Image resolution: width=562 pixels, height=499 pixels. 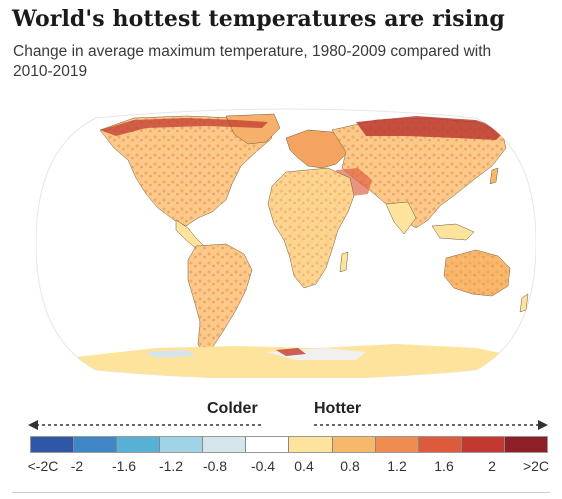 What do you see at coordinates (536, 466) in the screenshot?
I see `legend-tick-label: >2C` at bounding box center [536, 466].